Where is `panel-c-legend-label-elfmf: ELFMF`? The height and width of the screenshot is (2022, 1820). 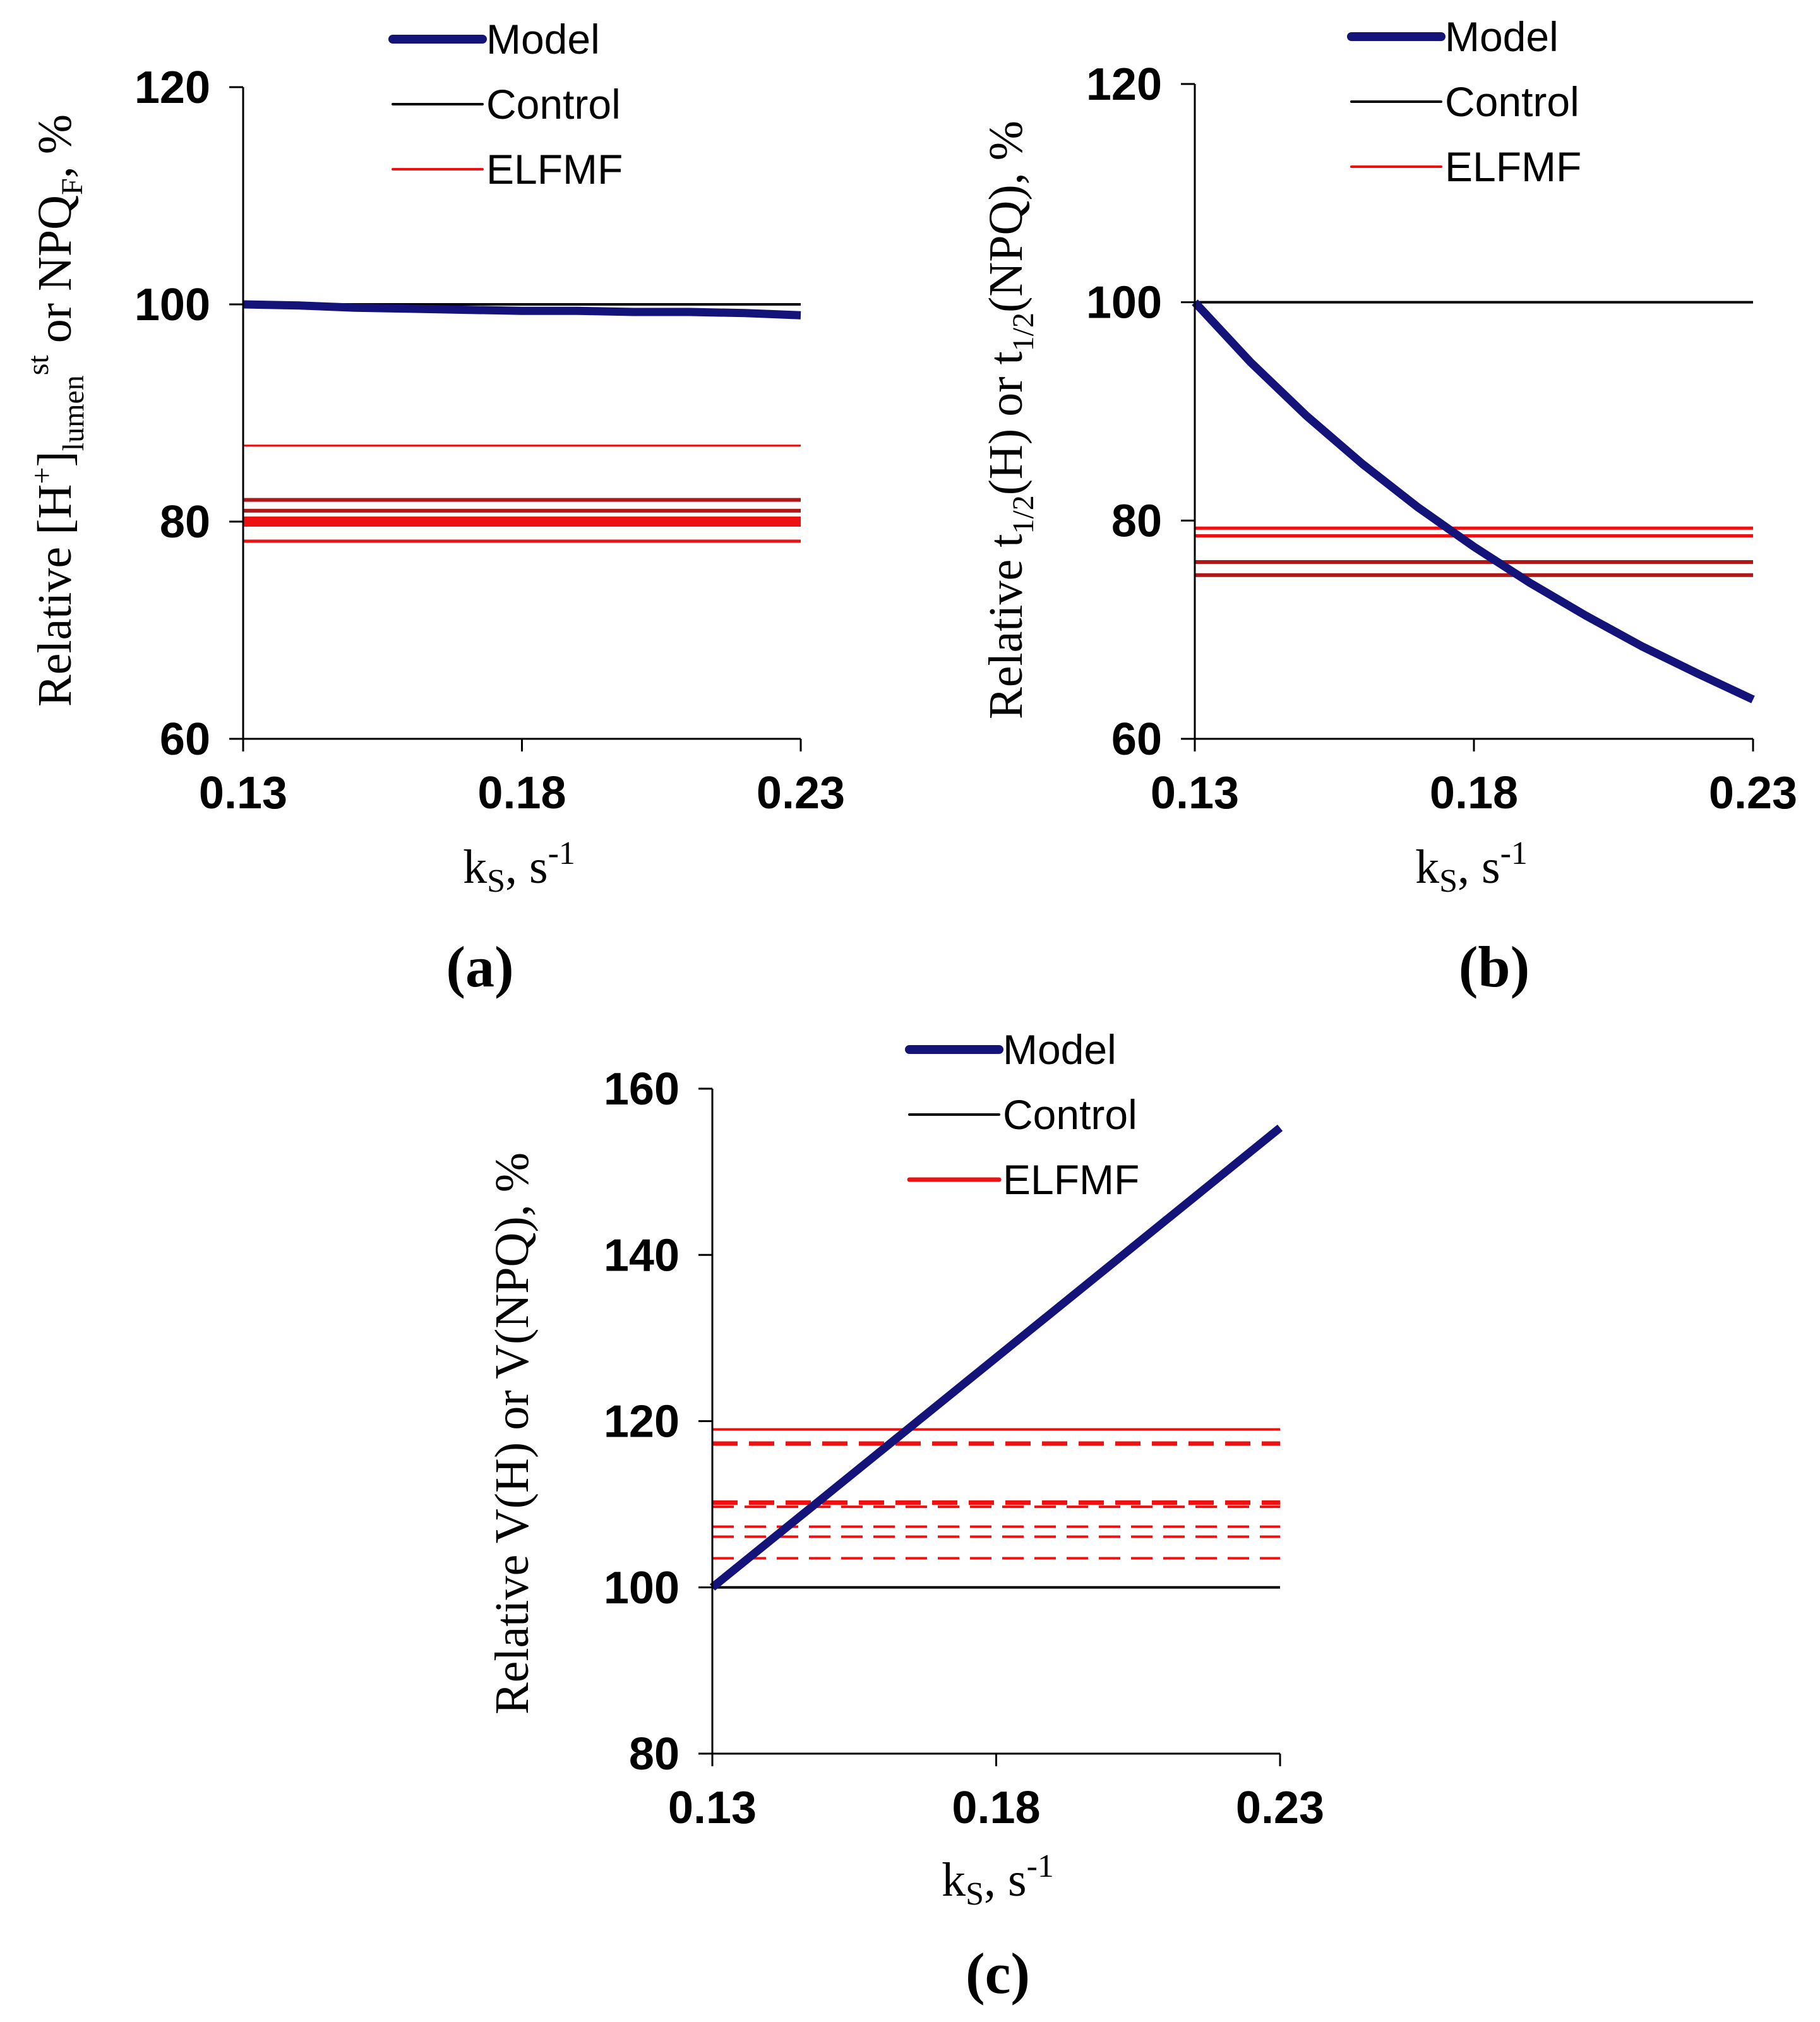 panel-c-legend-label-elfmf: ELFMF is located at coordinates (1071, 1180).